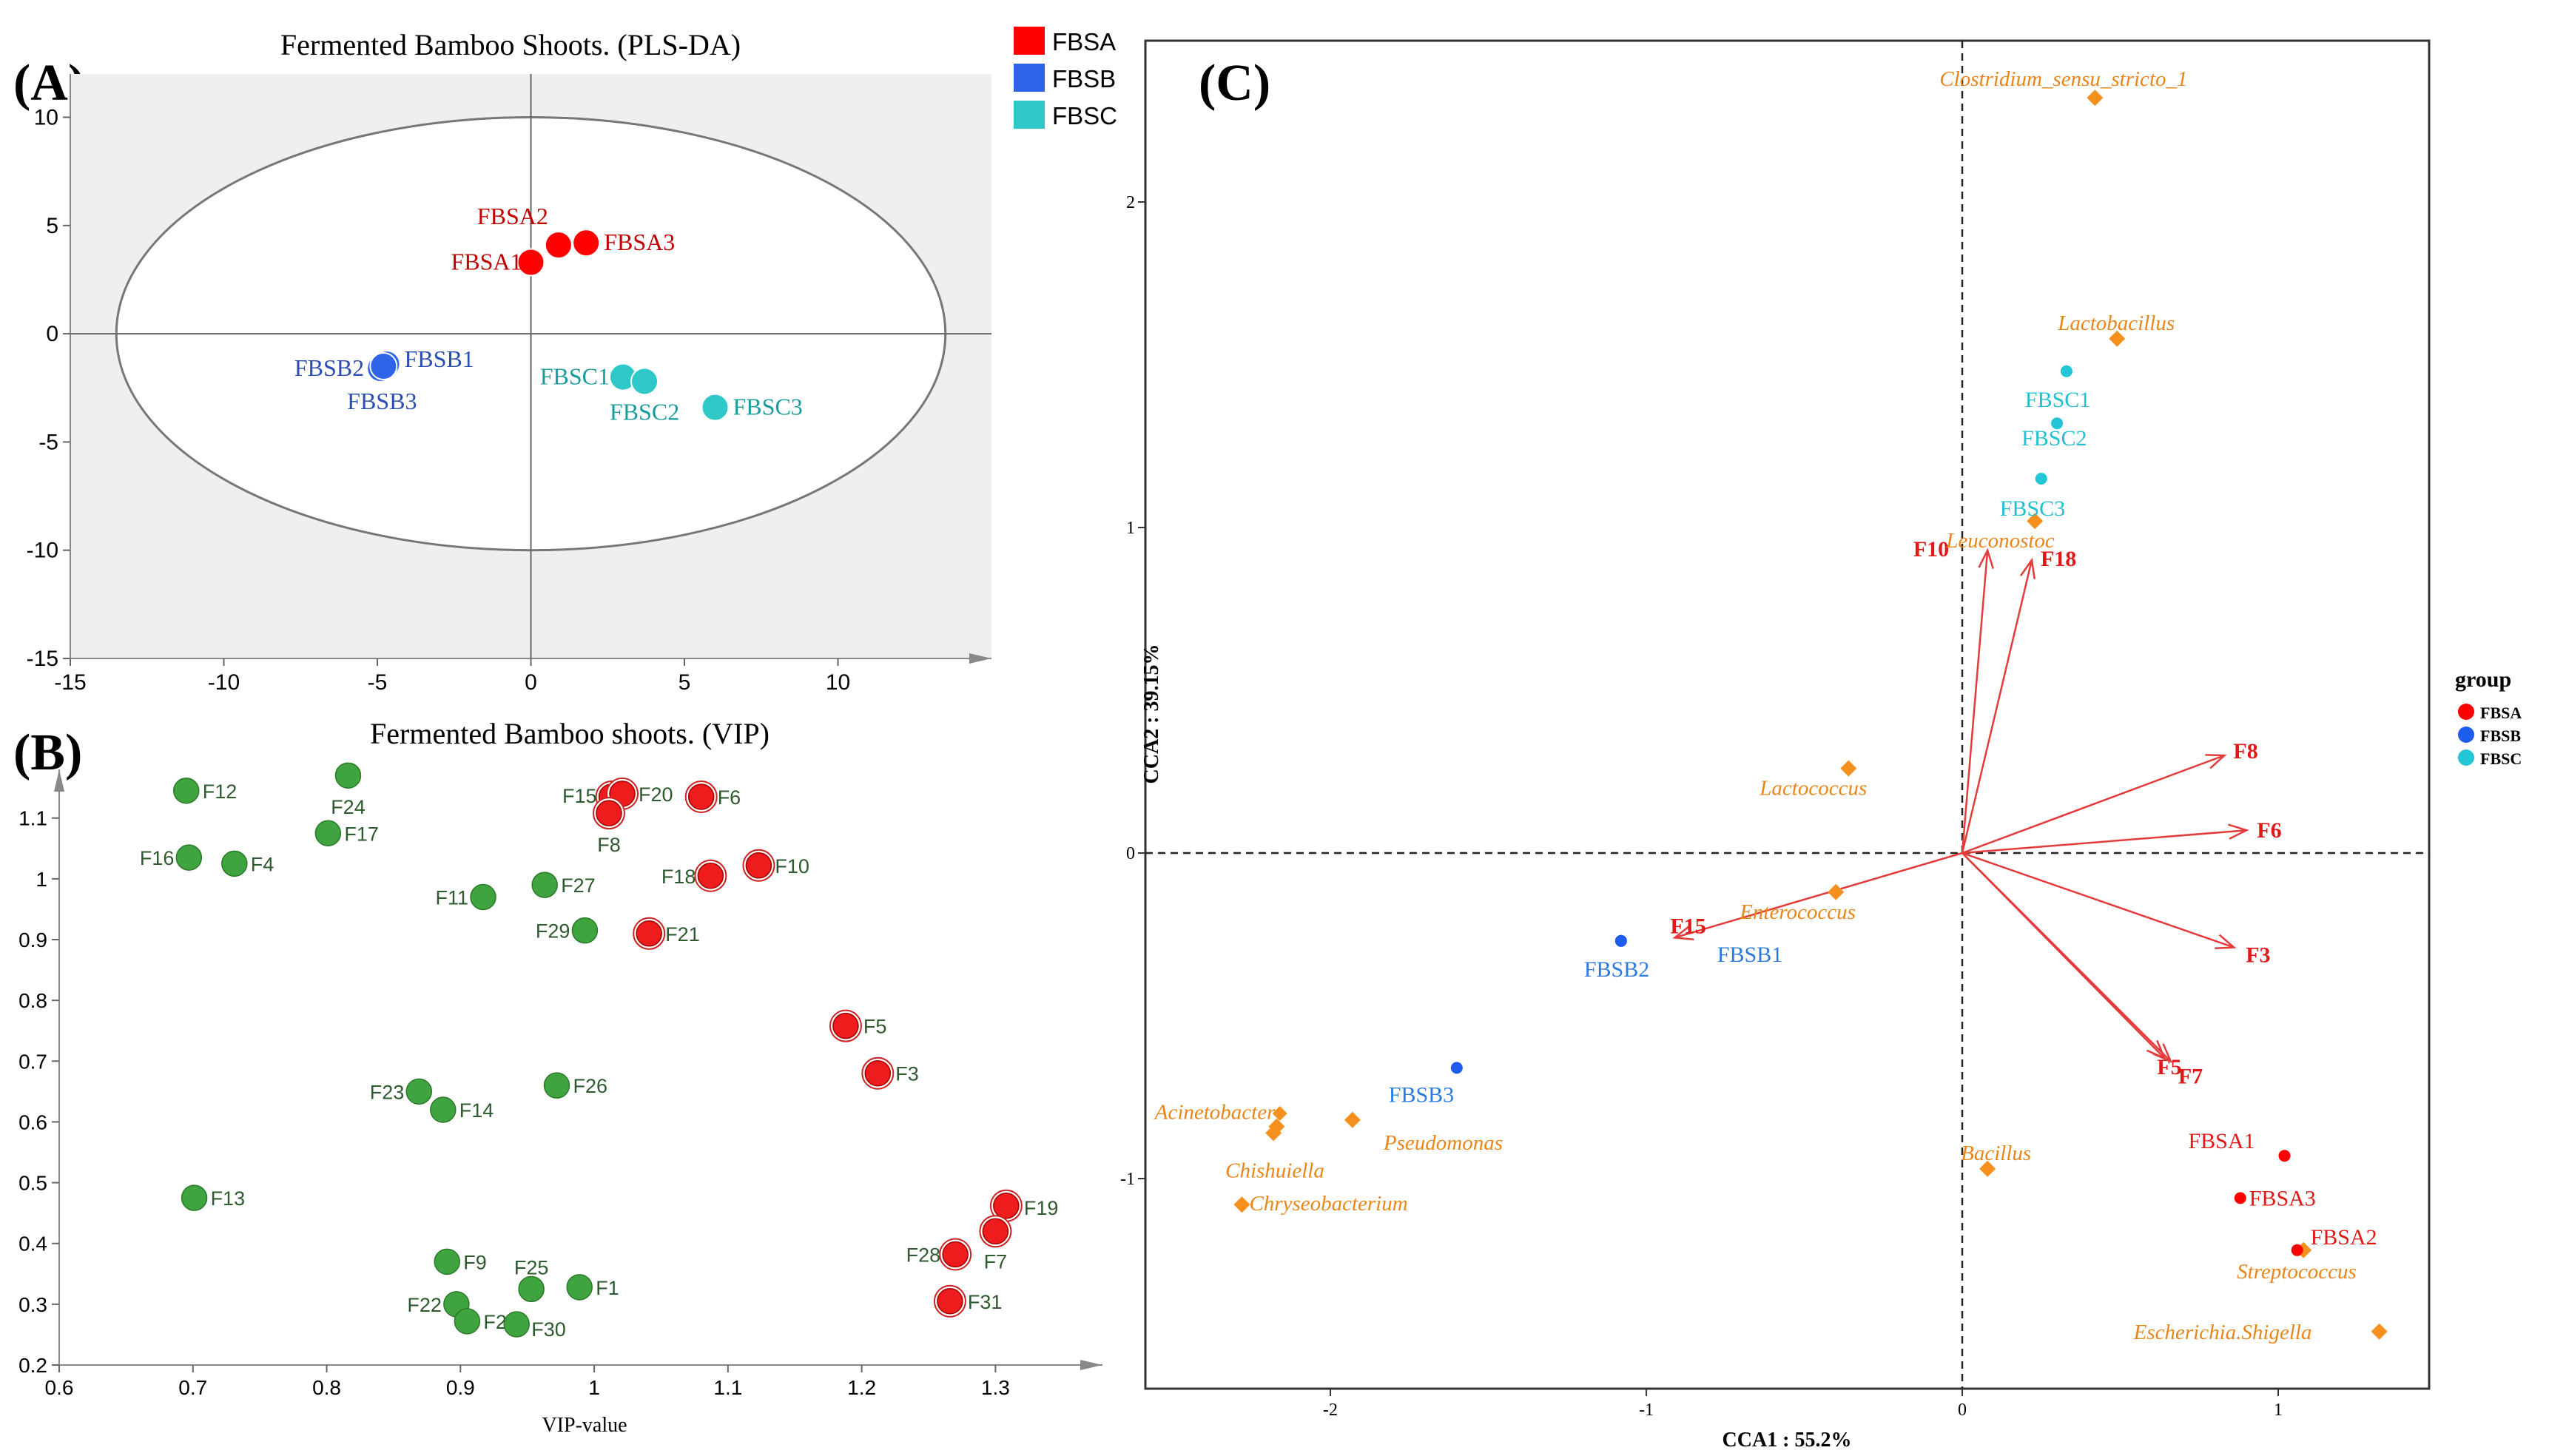  Describe the element at coordinates (1443, 1143) in the screenshot. I see `genus-label-pseudomonas: Pseudomonas` at that location.